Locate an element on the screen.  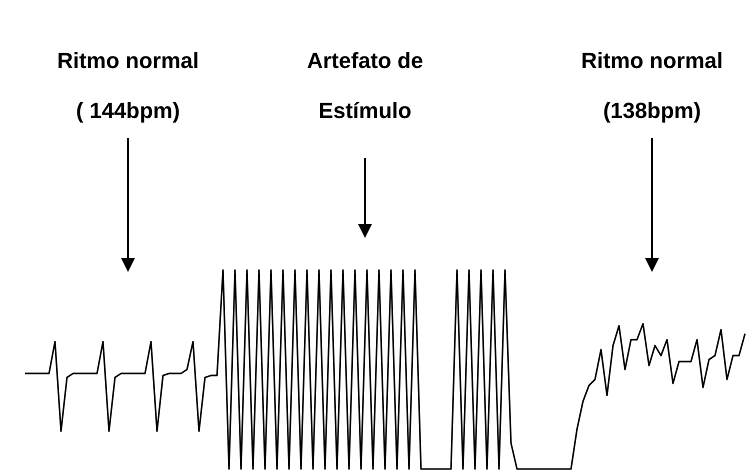
text: Ritmo normal (138bpm) is located at coordinates (652, 85).